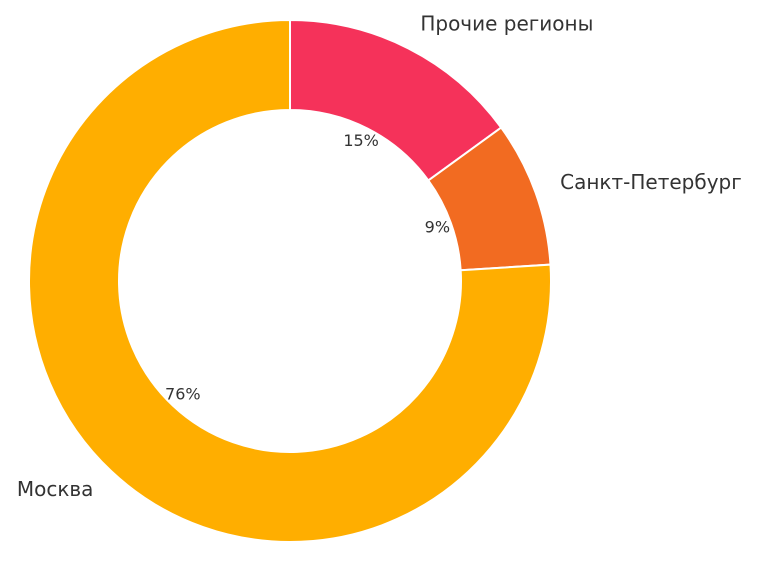 This screenshot has height=580, width=760. What do you see at coordinates (651, 182) in the screenshot?
I see `slice-label: Санкт-Петербург` at bounding box center [651, 182].